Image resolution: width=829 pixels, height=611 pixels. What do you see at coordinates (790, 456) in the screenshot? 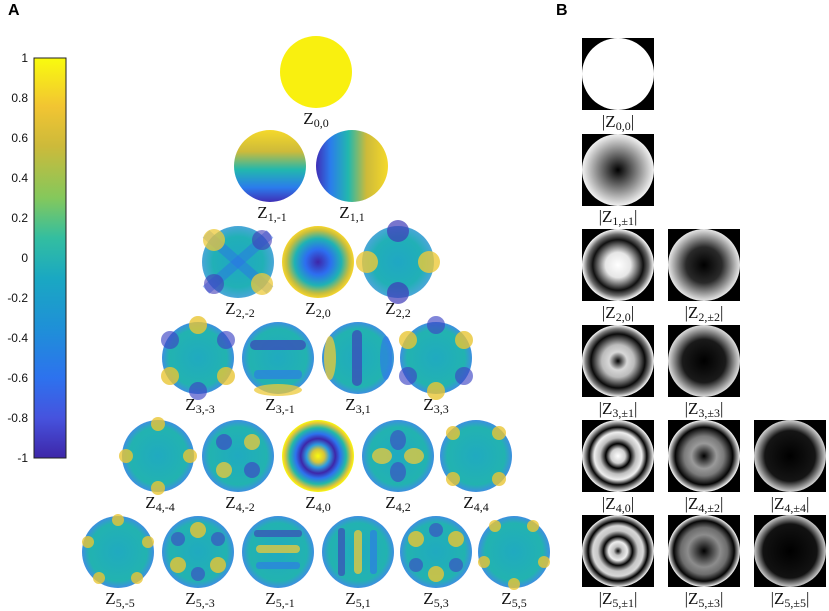
I see `mag-z-4-pm4` at bounding box center [790, 456].